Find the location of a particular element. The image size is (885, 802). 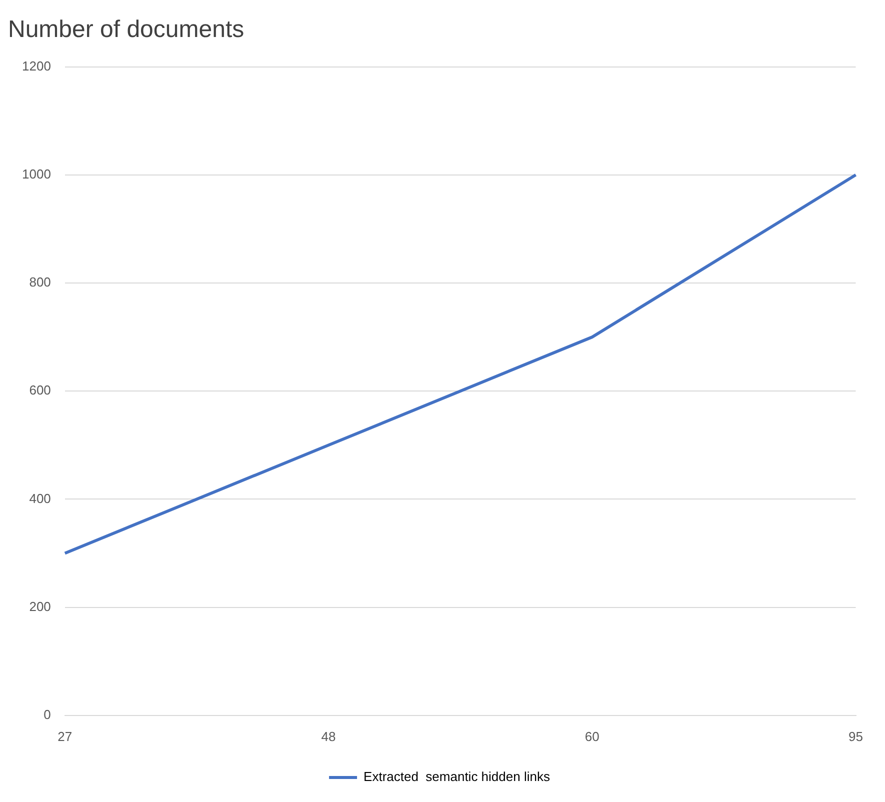

y-tick-label: 800 is located at coordinates (40, 282).